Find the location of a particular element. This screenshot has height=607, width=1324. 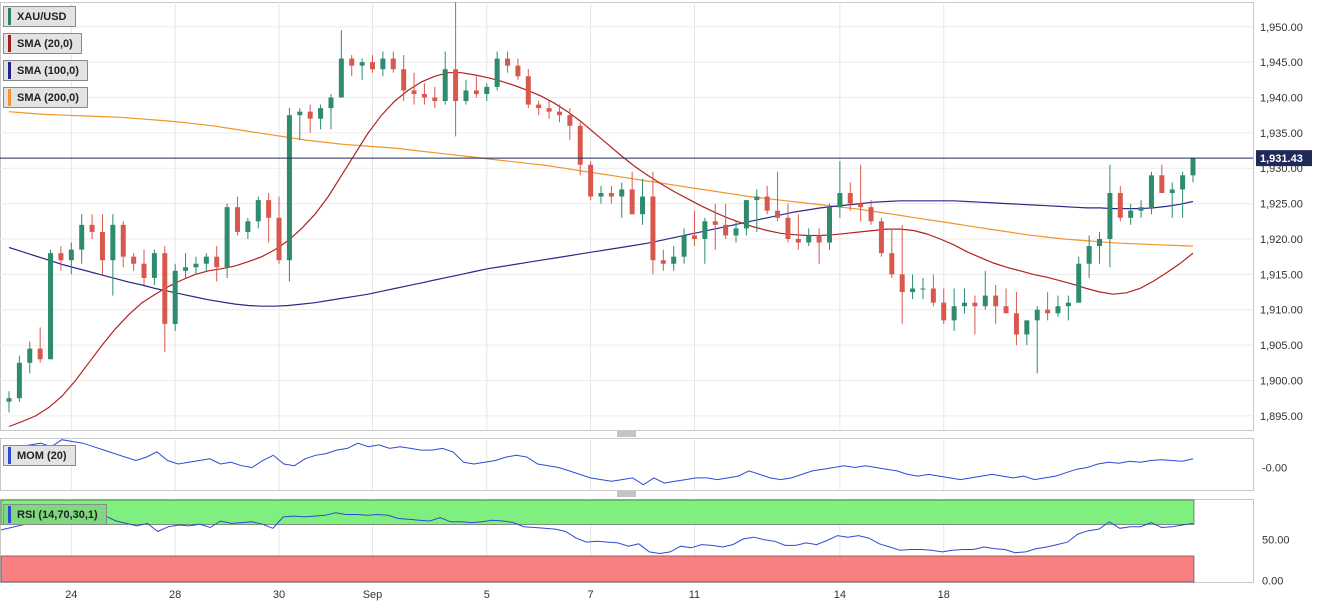

rsi-line is located at coordinates (597, 533).